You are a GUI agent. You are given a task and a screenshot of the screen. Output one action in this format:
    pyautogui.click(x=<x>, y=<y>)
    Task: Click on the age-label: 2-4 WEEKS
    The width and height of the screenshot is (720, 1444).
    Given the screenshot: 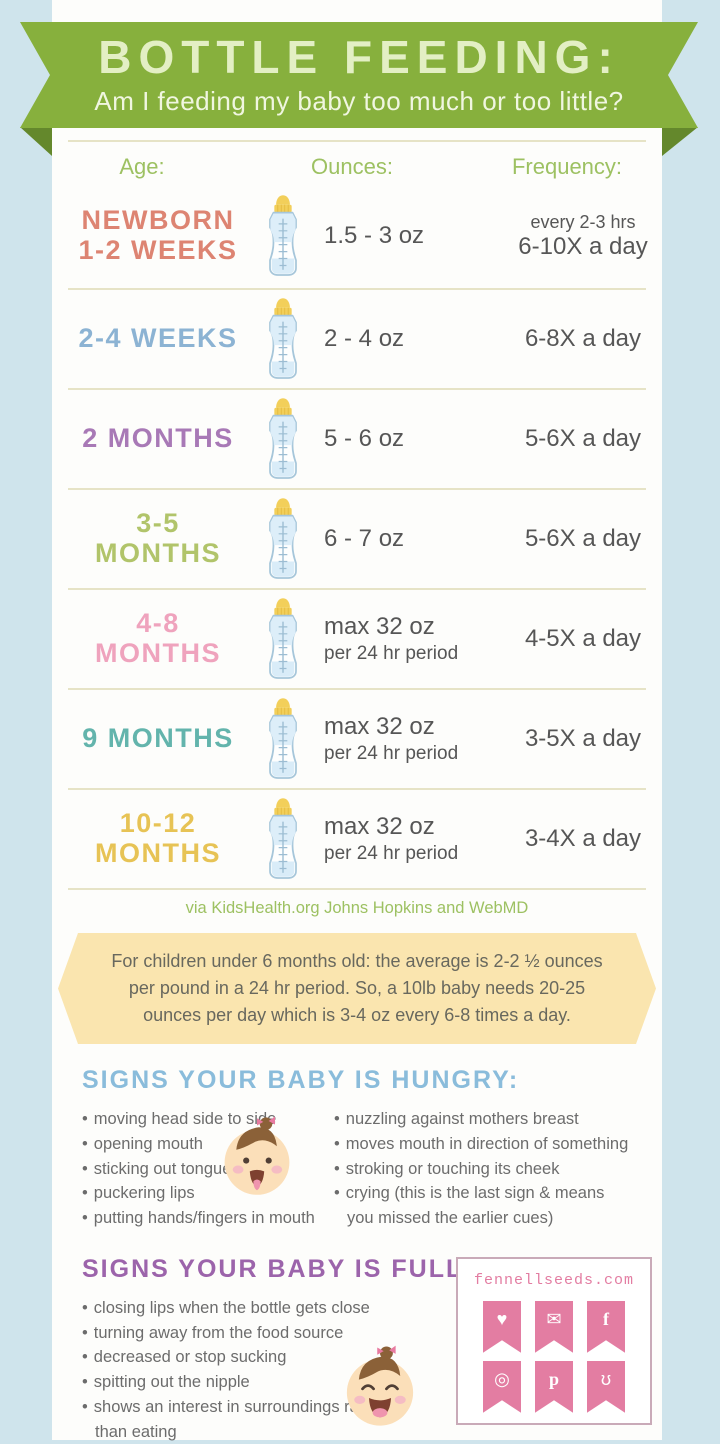 What is the action you would take?
    pyautogui.click(x=158, y=338)
    